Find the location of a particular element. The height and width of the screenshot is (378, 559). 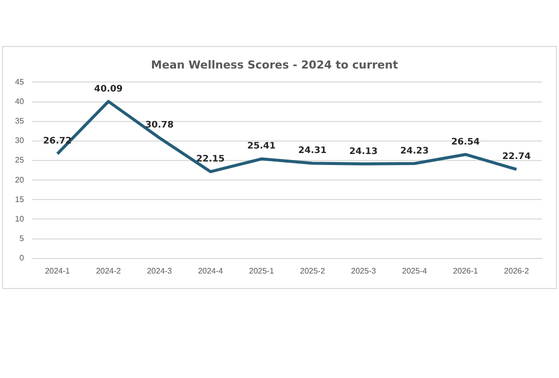

y-tick-label: 40 is located at coordinates (19, 101).